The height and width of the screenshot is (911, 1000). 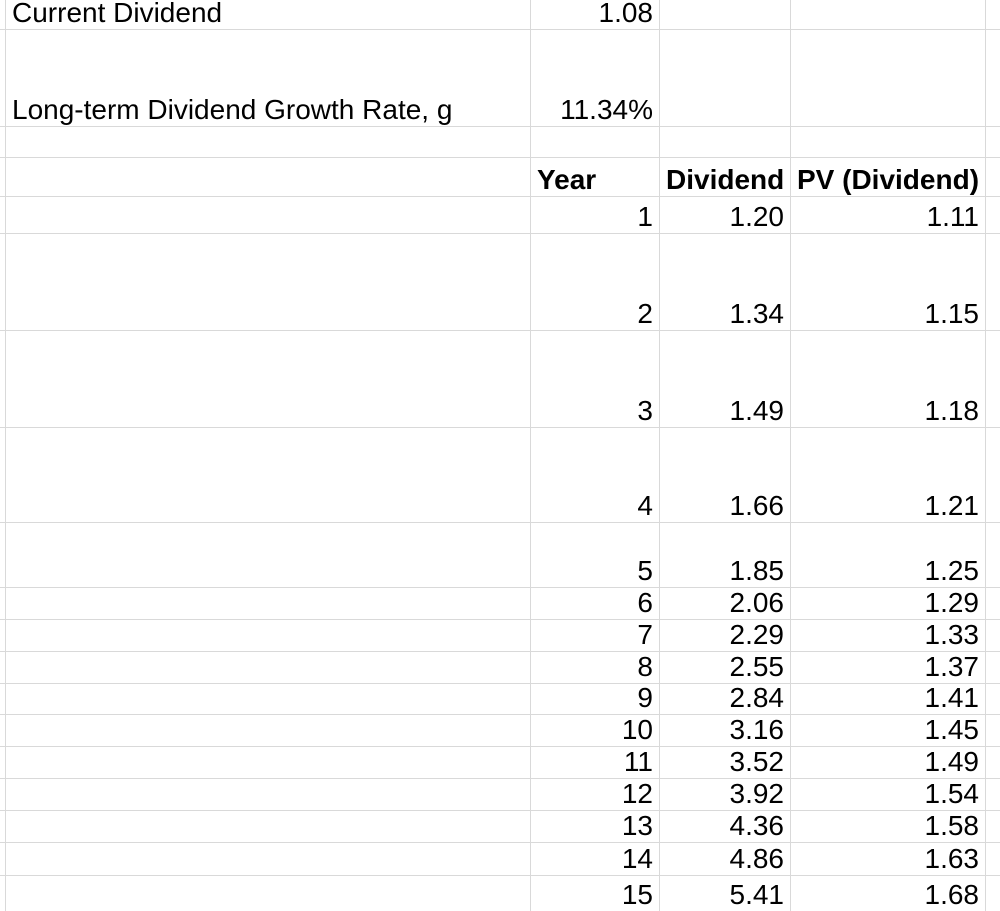 I want to click on cell-dividend-row-5: 1.85, so click(x=757, y=570).